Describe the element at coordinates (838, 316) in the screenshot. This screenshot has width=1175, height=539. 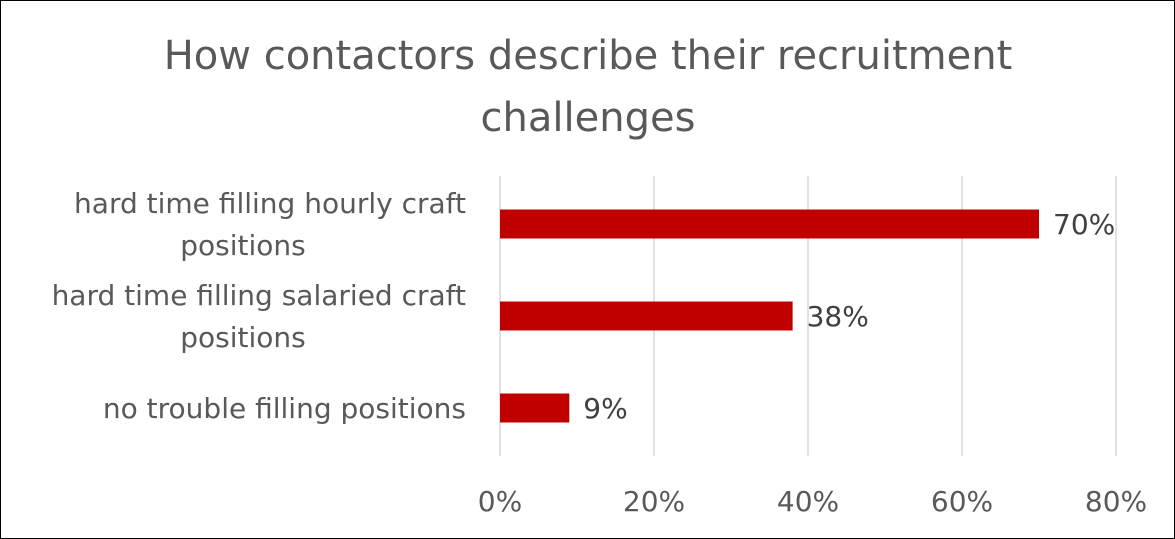
I see `data-label: 38%` at that location.